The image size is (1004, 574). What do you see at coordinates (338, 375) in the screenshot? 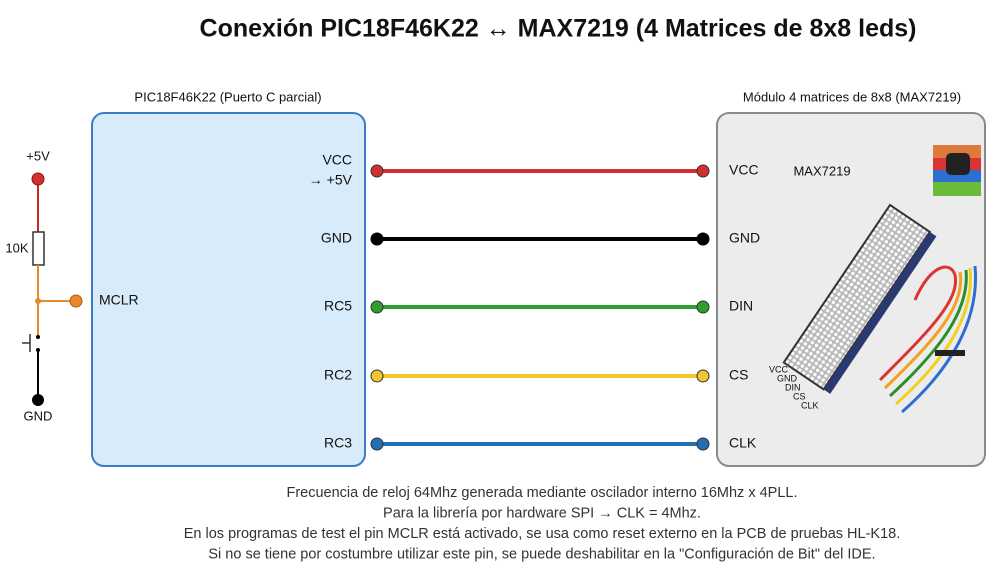
I see `pic-pin: RC2` at bounding box center [338, 375].